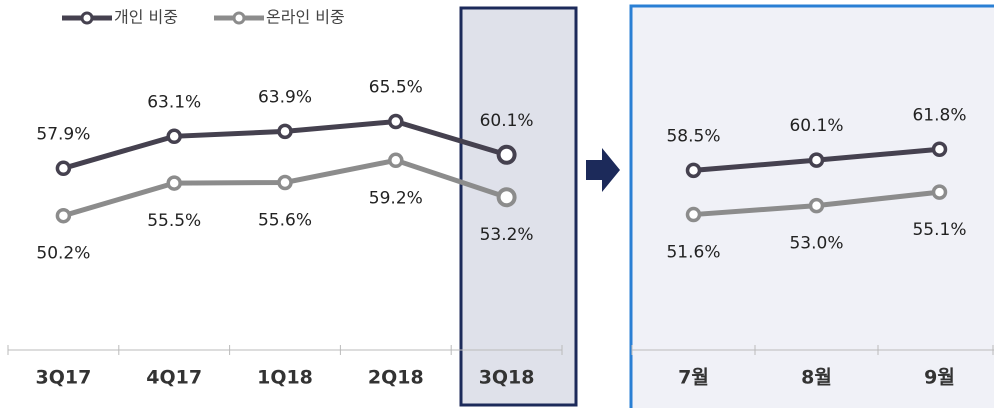 The image size is (994, 412). Describe the element at coordinates (816, 244) in the screenshot. I see `data-label: 53.0%` at that location.